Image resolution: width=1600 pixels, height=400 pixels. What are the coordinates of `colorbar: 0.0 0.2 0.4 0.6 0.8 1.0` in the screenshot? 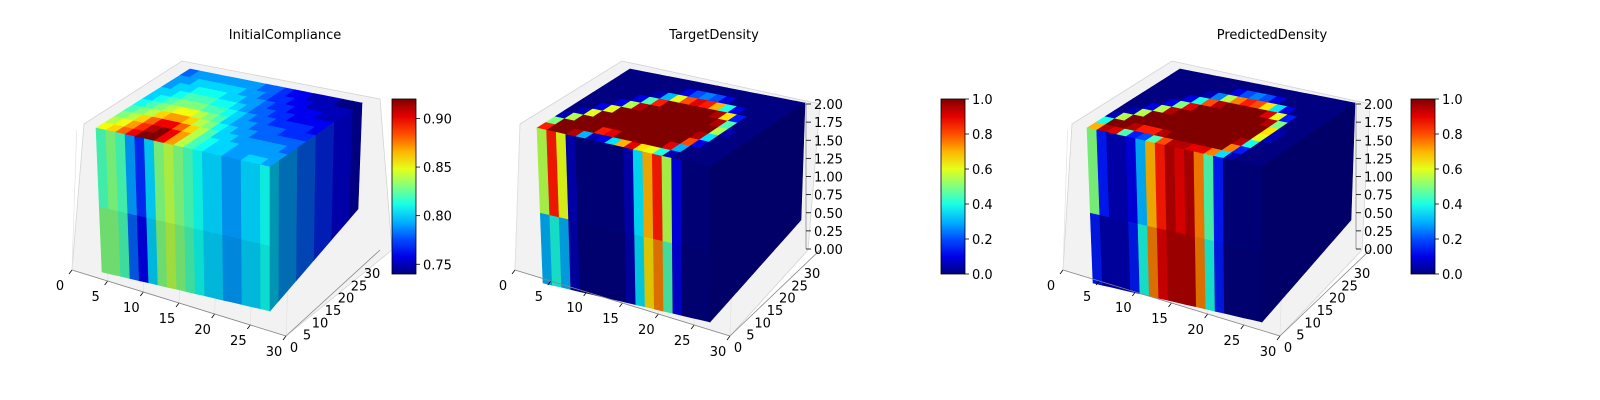 It's located at (1436, 188).